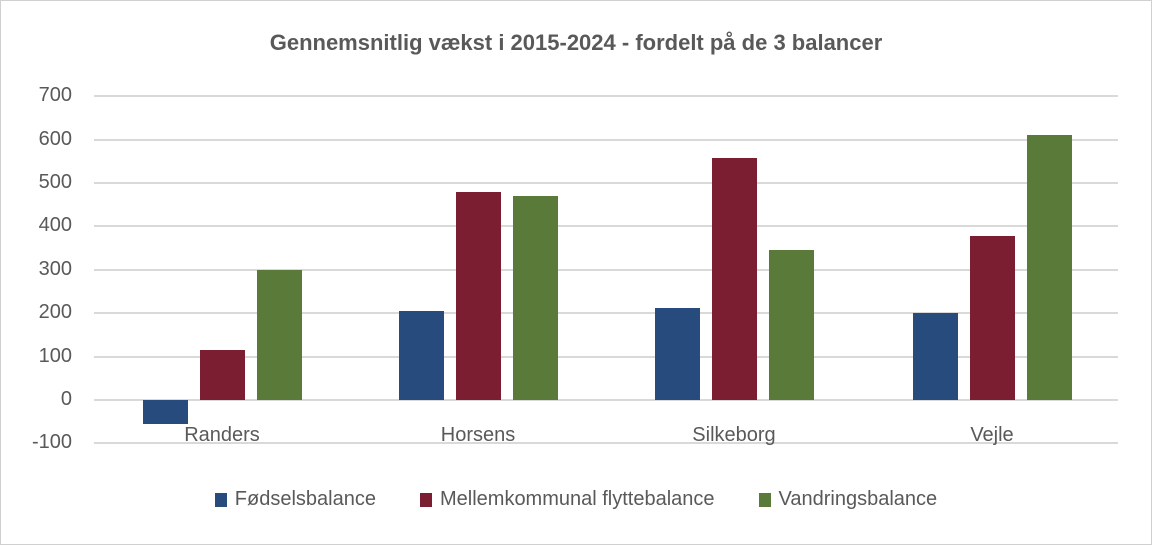 This screenshot has height=545, width=1152. Describe the element at coordinates (55, 138) in the screenshot. I see `y-tick-label: 600` at that location.